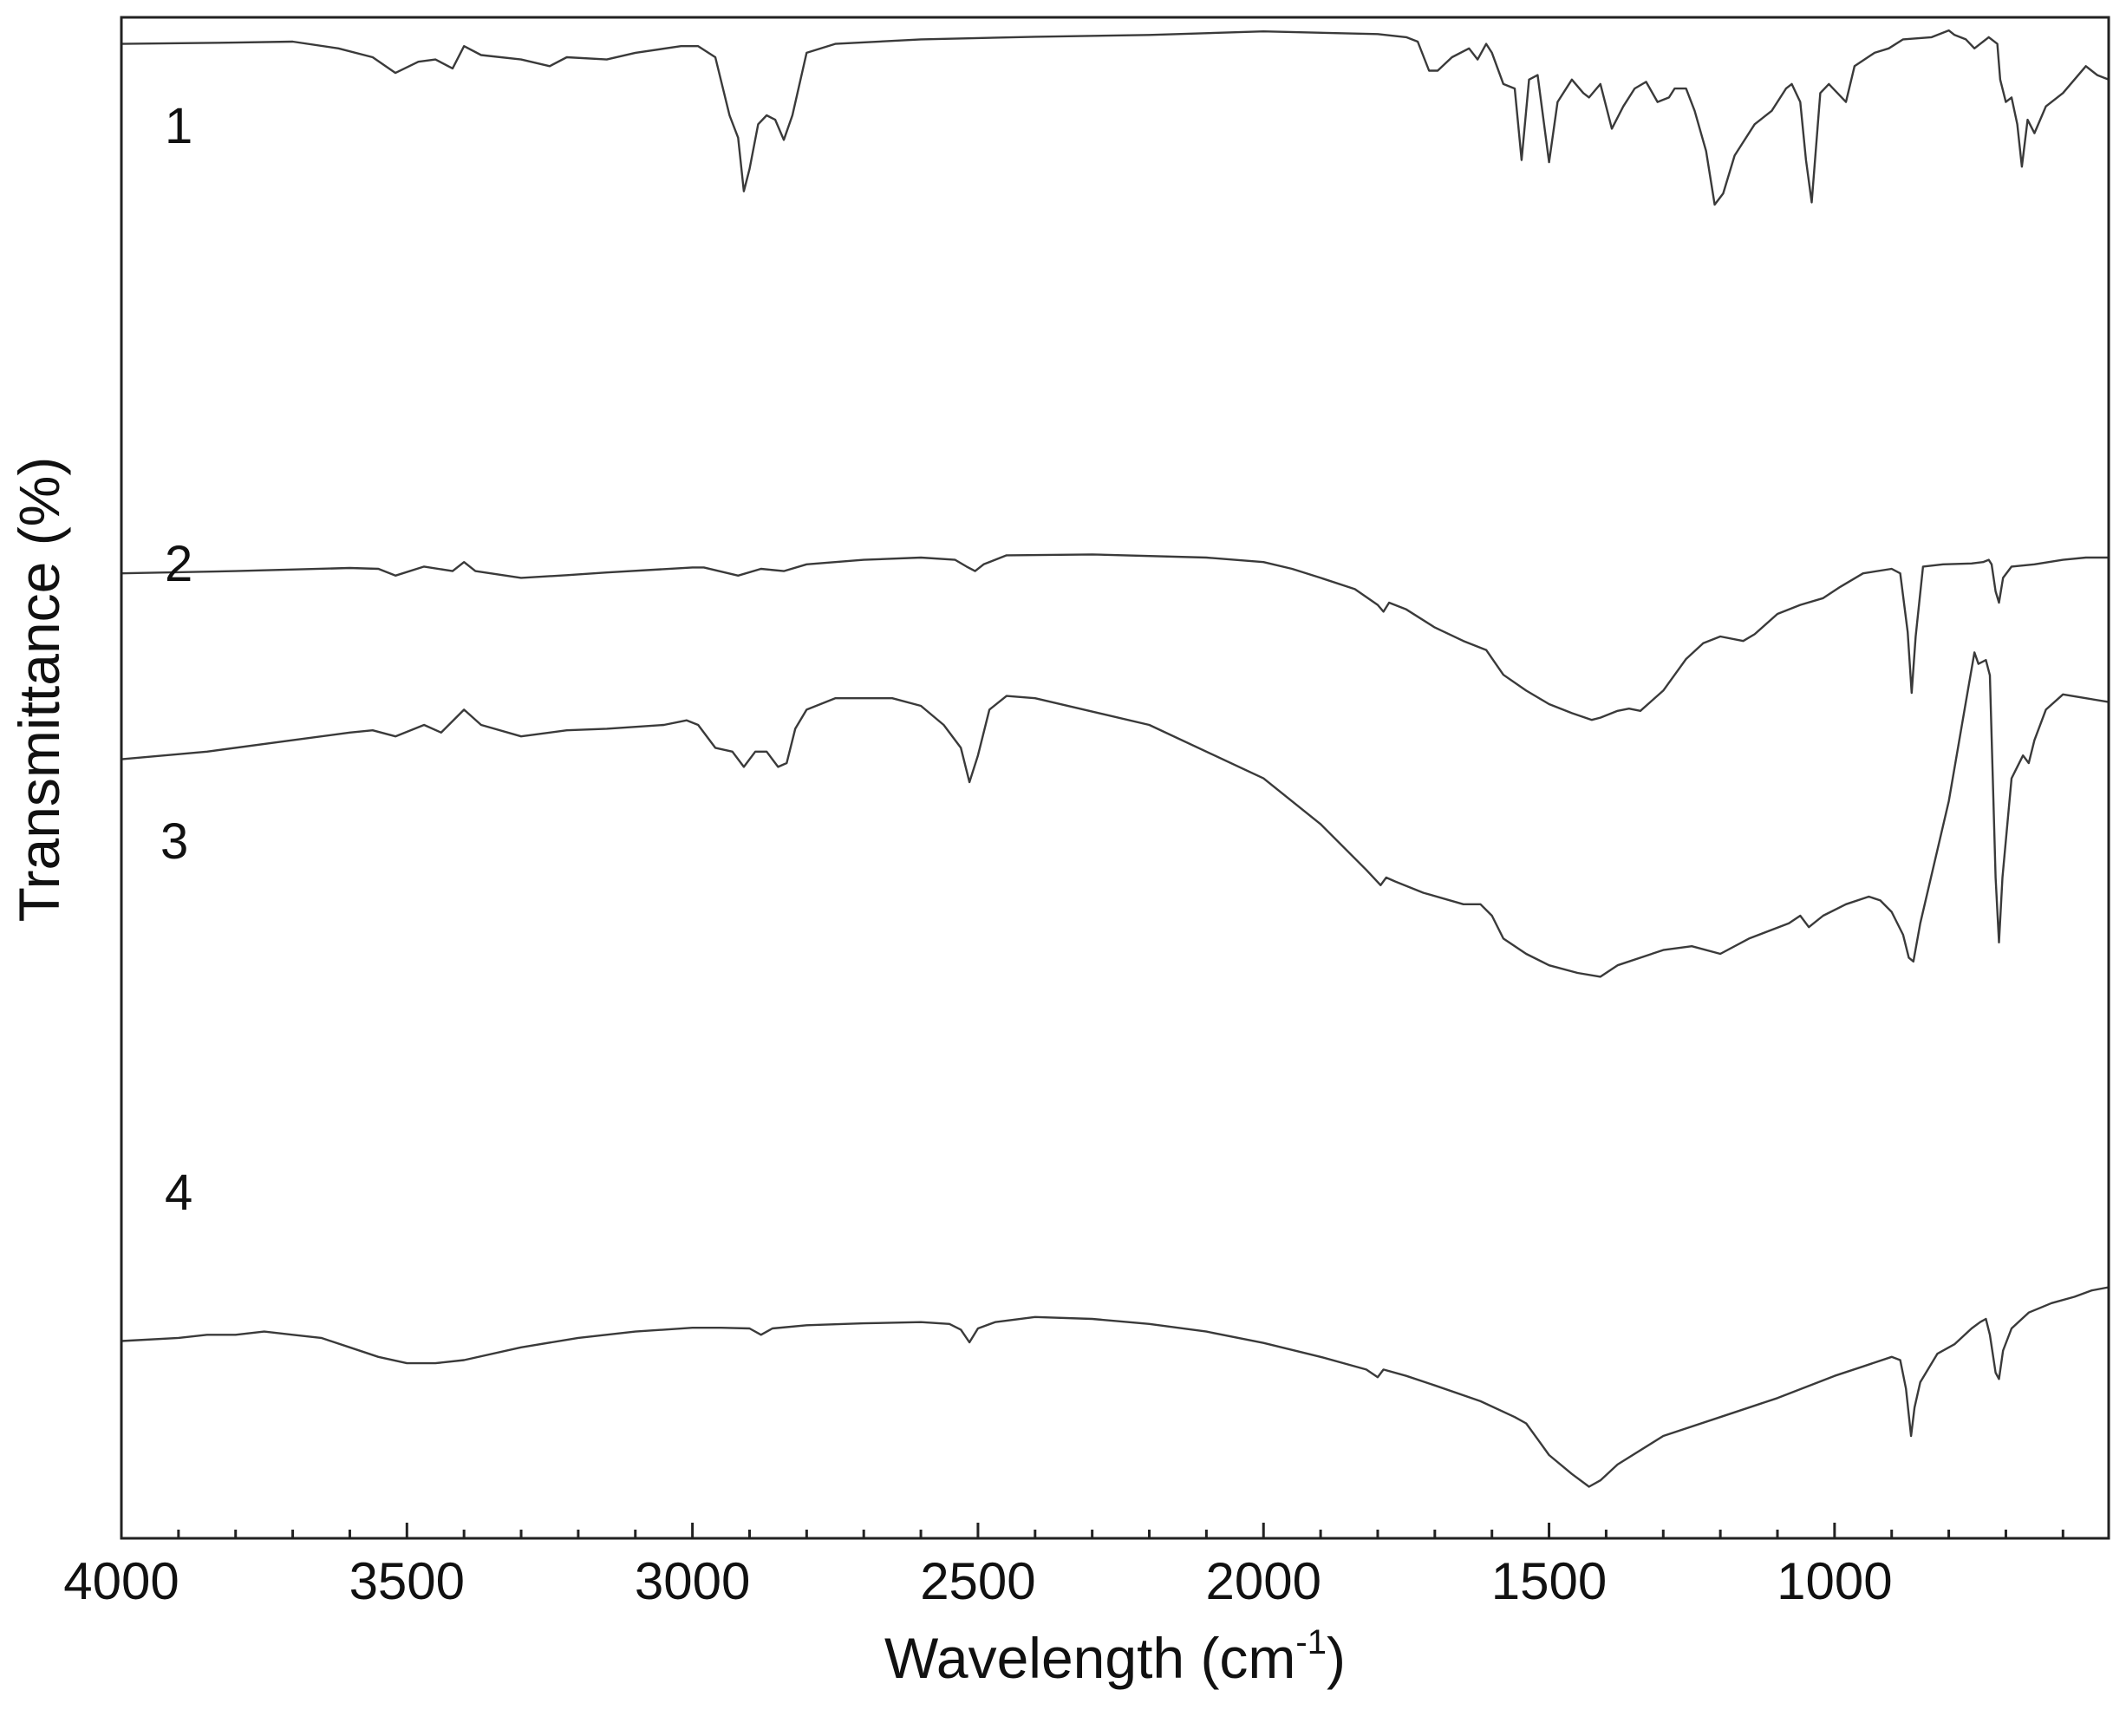  I want to click on x-axis-label-superscript: -1, so click(1311, 1642).